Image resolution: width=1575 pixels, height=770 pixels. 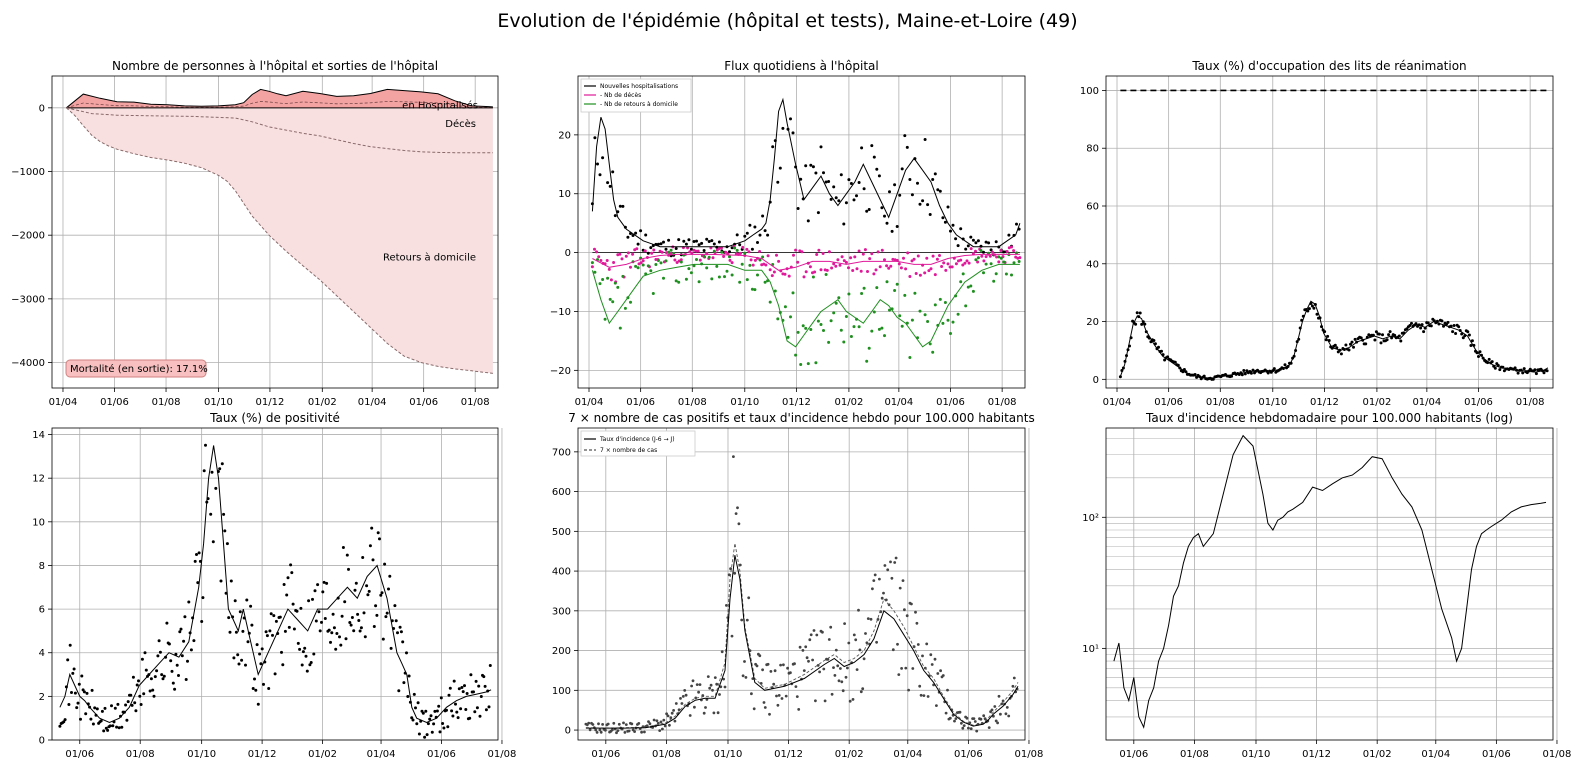 What do you see at coordinates (1092, 207) in the screenshot?
I see `y-tick-label: 60` at bounding box center [1092, 207].